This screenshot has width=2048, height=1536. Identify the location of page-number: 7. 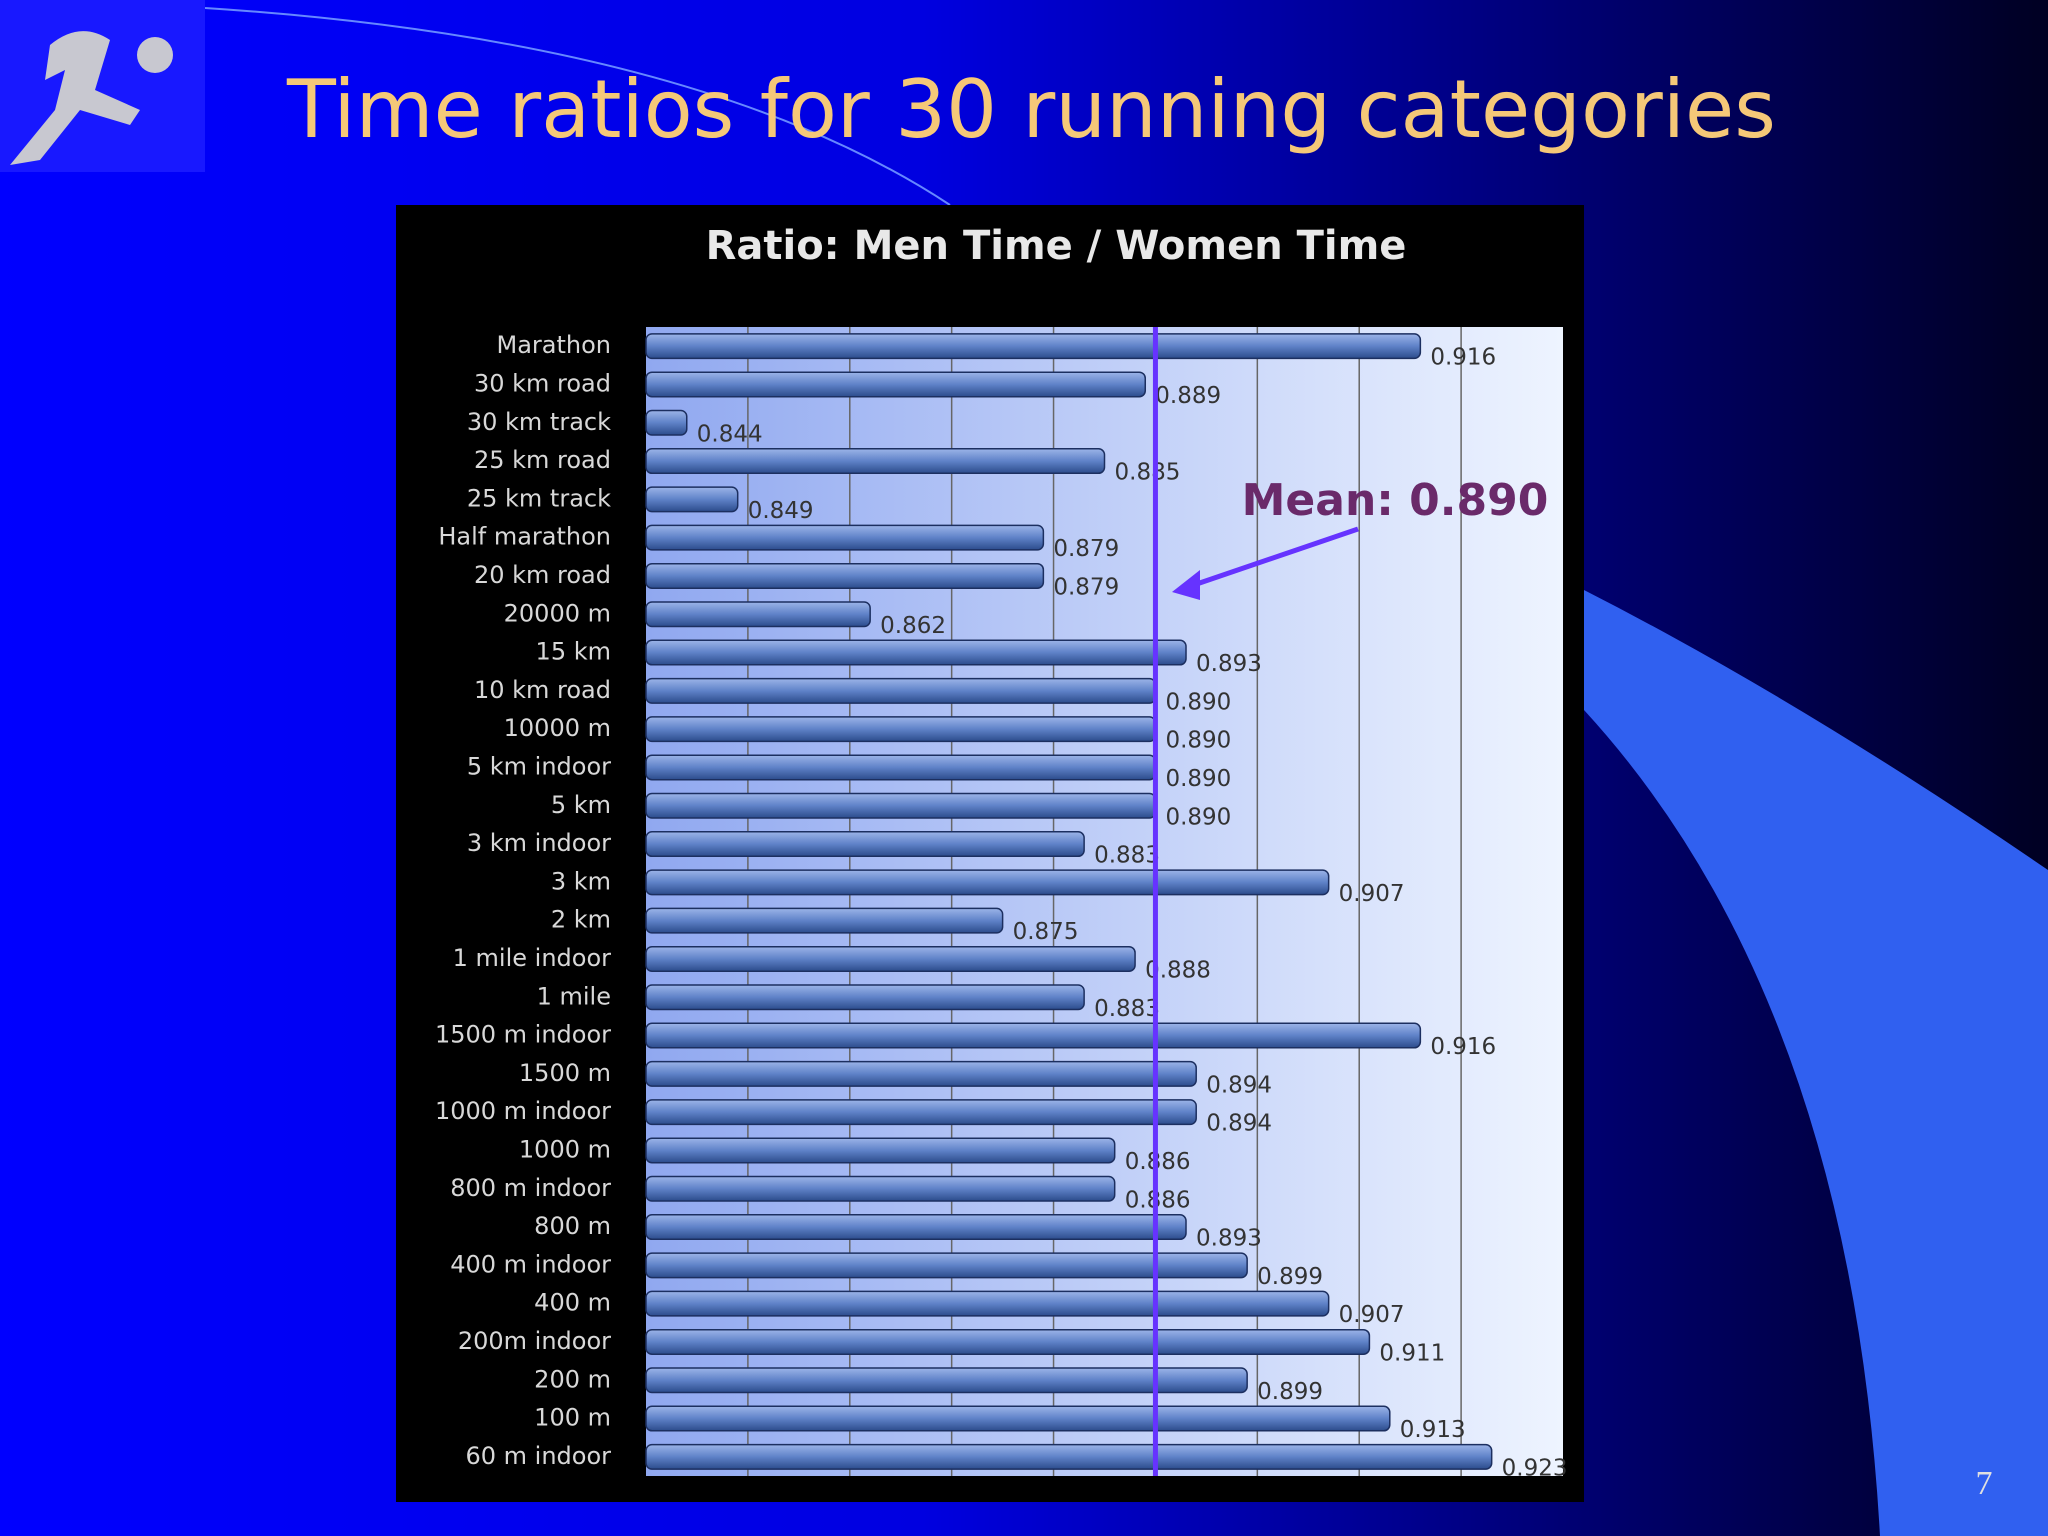
(1984, 1483).